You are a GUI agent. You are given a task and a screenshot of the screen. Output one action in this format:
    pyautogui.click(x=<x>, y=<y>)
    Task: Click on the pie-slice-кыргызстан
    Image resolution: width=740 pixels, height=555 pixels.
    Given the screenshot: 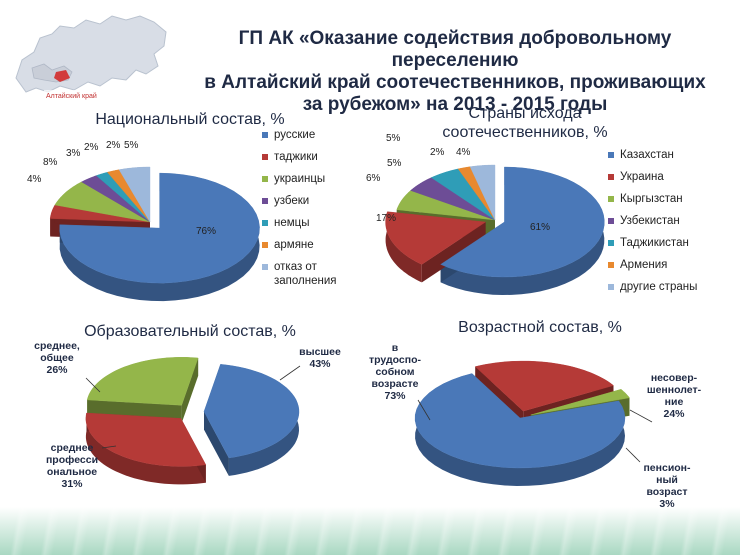 What is the action you would take?
    pyautogui.click(x=446, y=205)
    